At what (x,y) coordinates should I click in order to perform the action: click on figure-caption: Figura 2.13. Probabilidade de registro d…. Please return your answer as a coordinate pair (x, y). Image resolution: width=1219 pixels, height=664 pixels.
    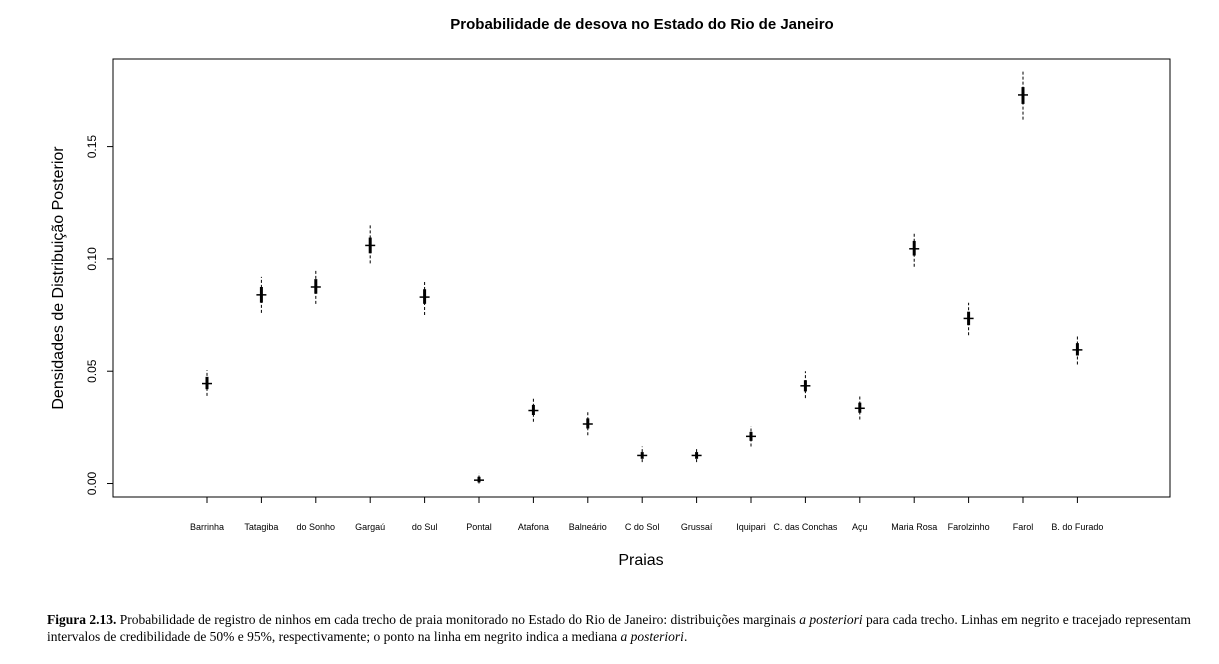
    Looking at the image, I should click on (627, 628).